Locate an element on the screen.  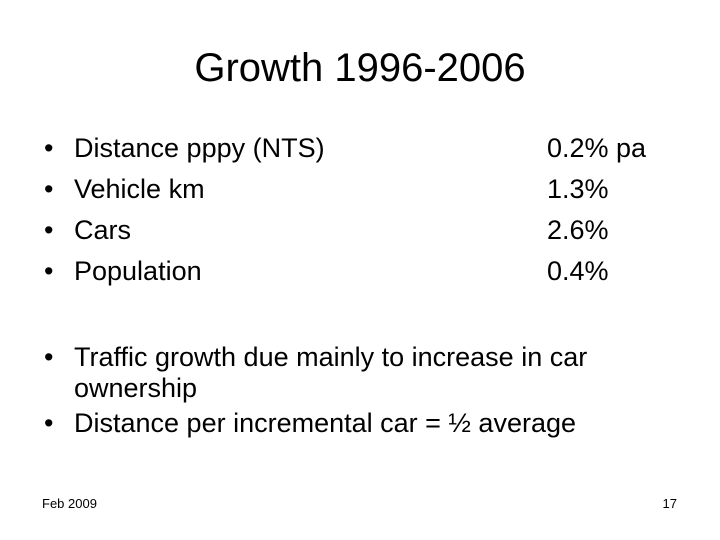
stat-row-vehicle-km: • Vehicle km 1.3% is located at coordinates (364, 189).